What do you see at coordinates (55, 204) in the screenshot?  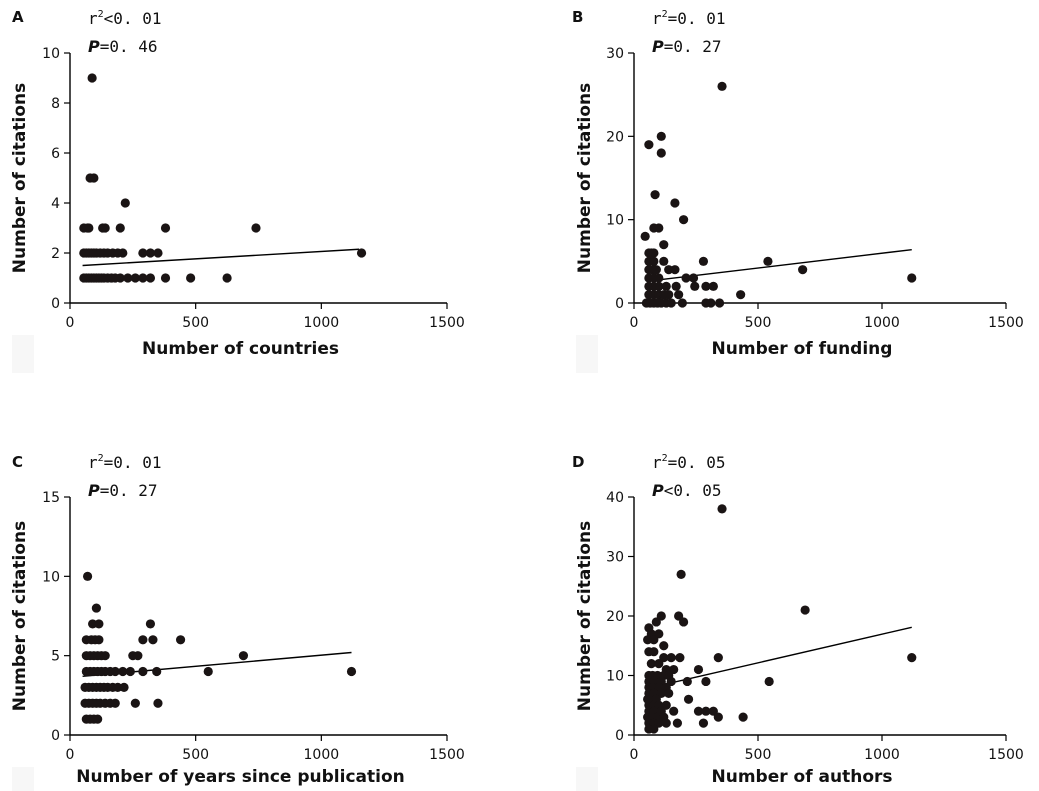 I see `y-tick-label: 4` at bounding box center [55, 204].